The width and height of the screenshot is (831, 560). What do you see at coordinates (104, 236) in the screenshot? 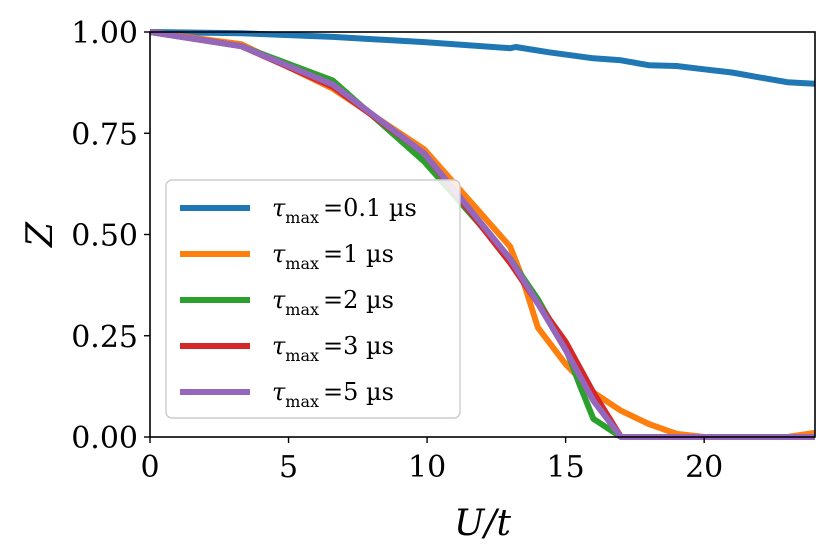
I see `y-tick-label: 0.50` at bounding box center [104, 236].